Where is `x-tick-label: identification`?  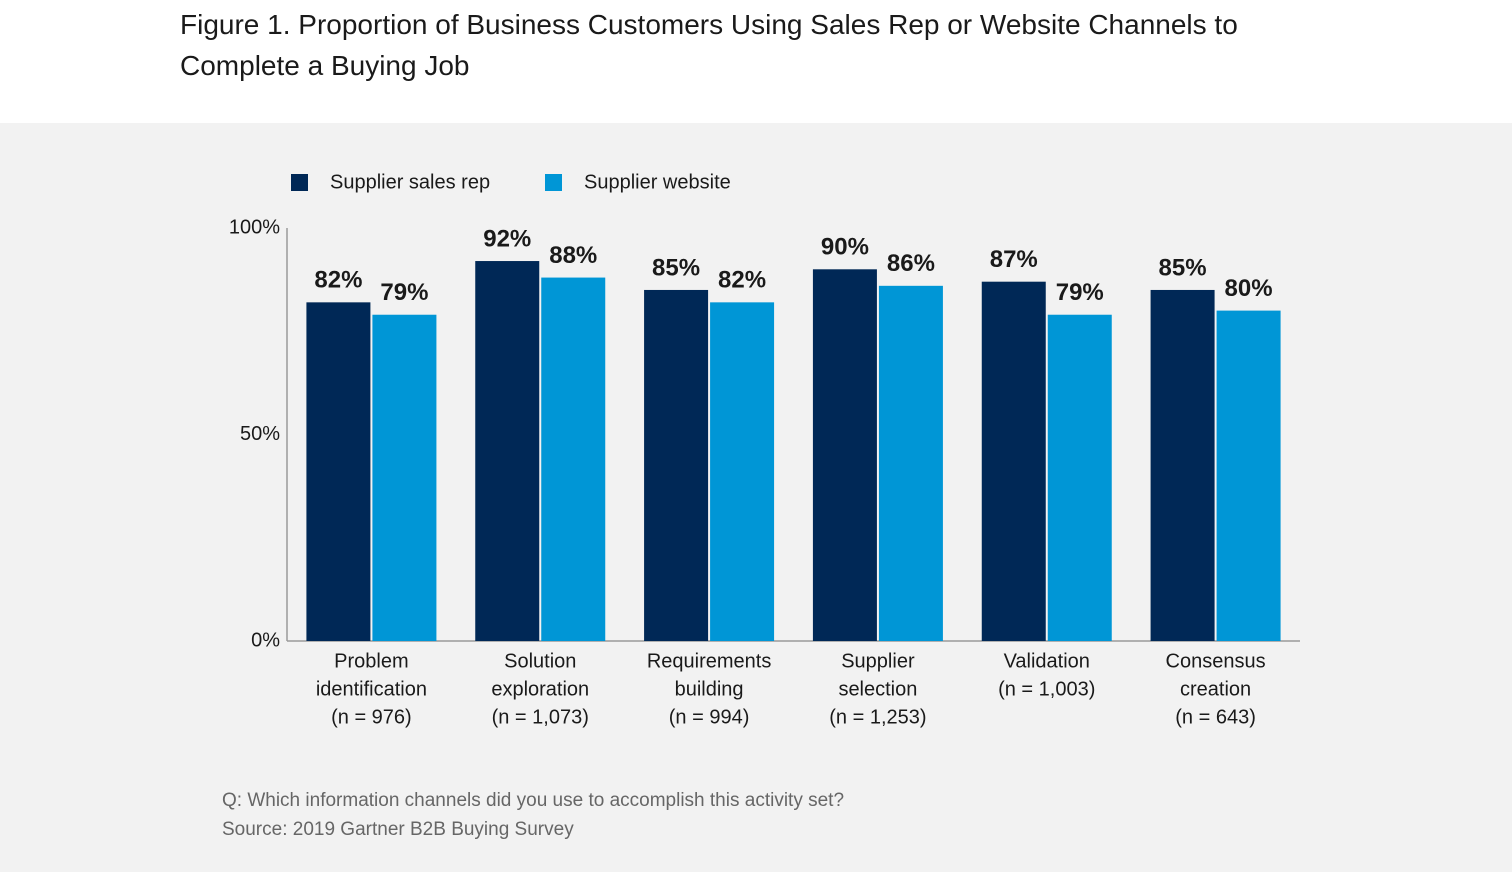
x-tick-label: identification is located at coordinates (371, 689).